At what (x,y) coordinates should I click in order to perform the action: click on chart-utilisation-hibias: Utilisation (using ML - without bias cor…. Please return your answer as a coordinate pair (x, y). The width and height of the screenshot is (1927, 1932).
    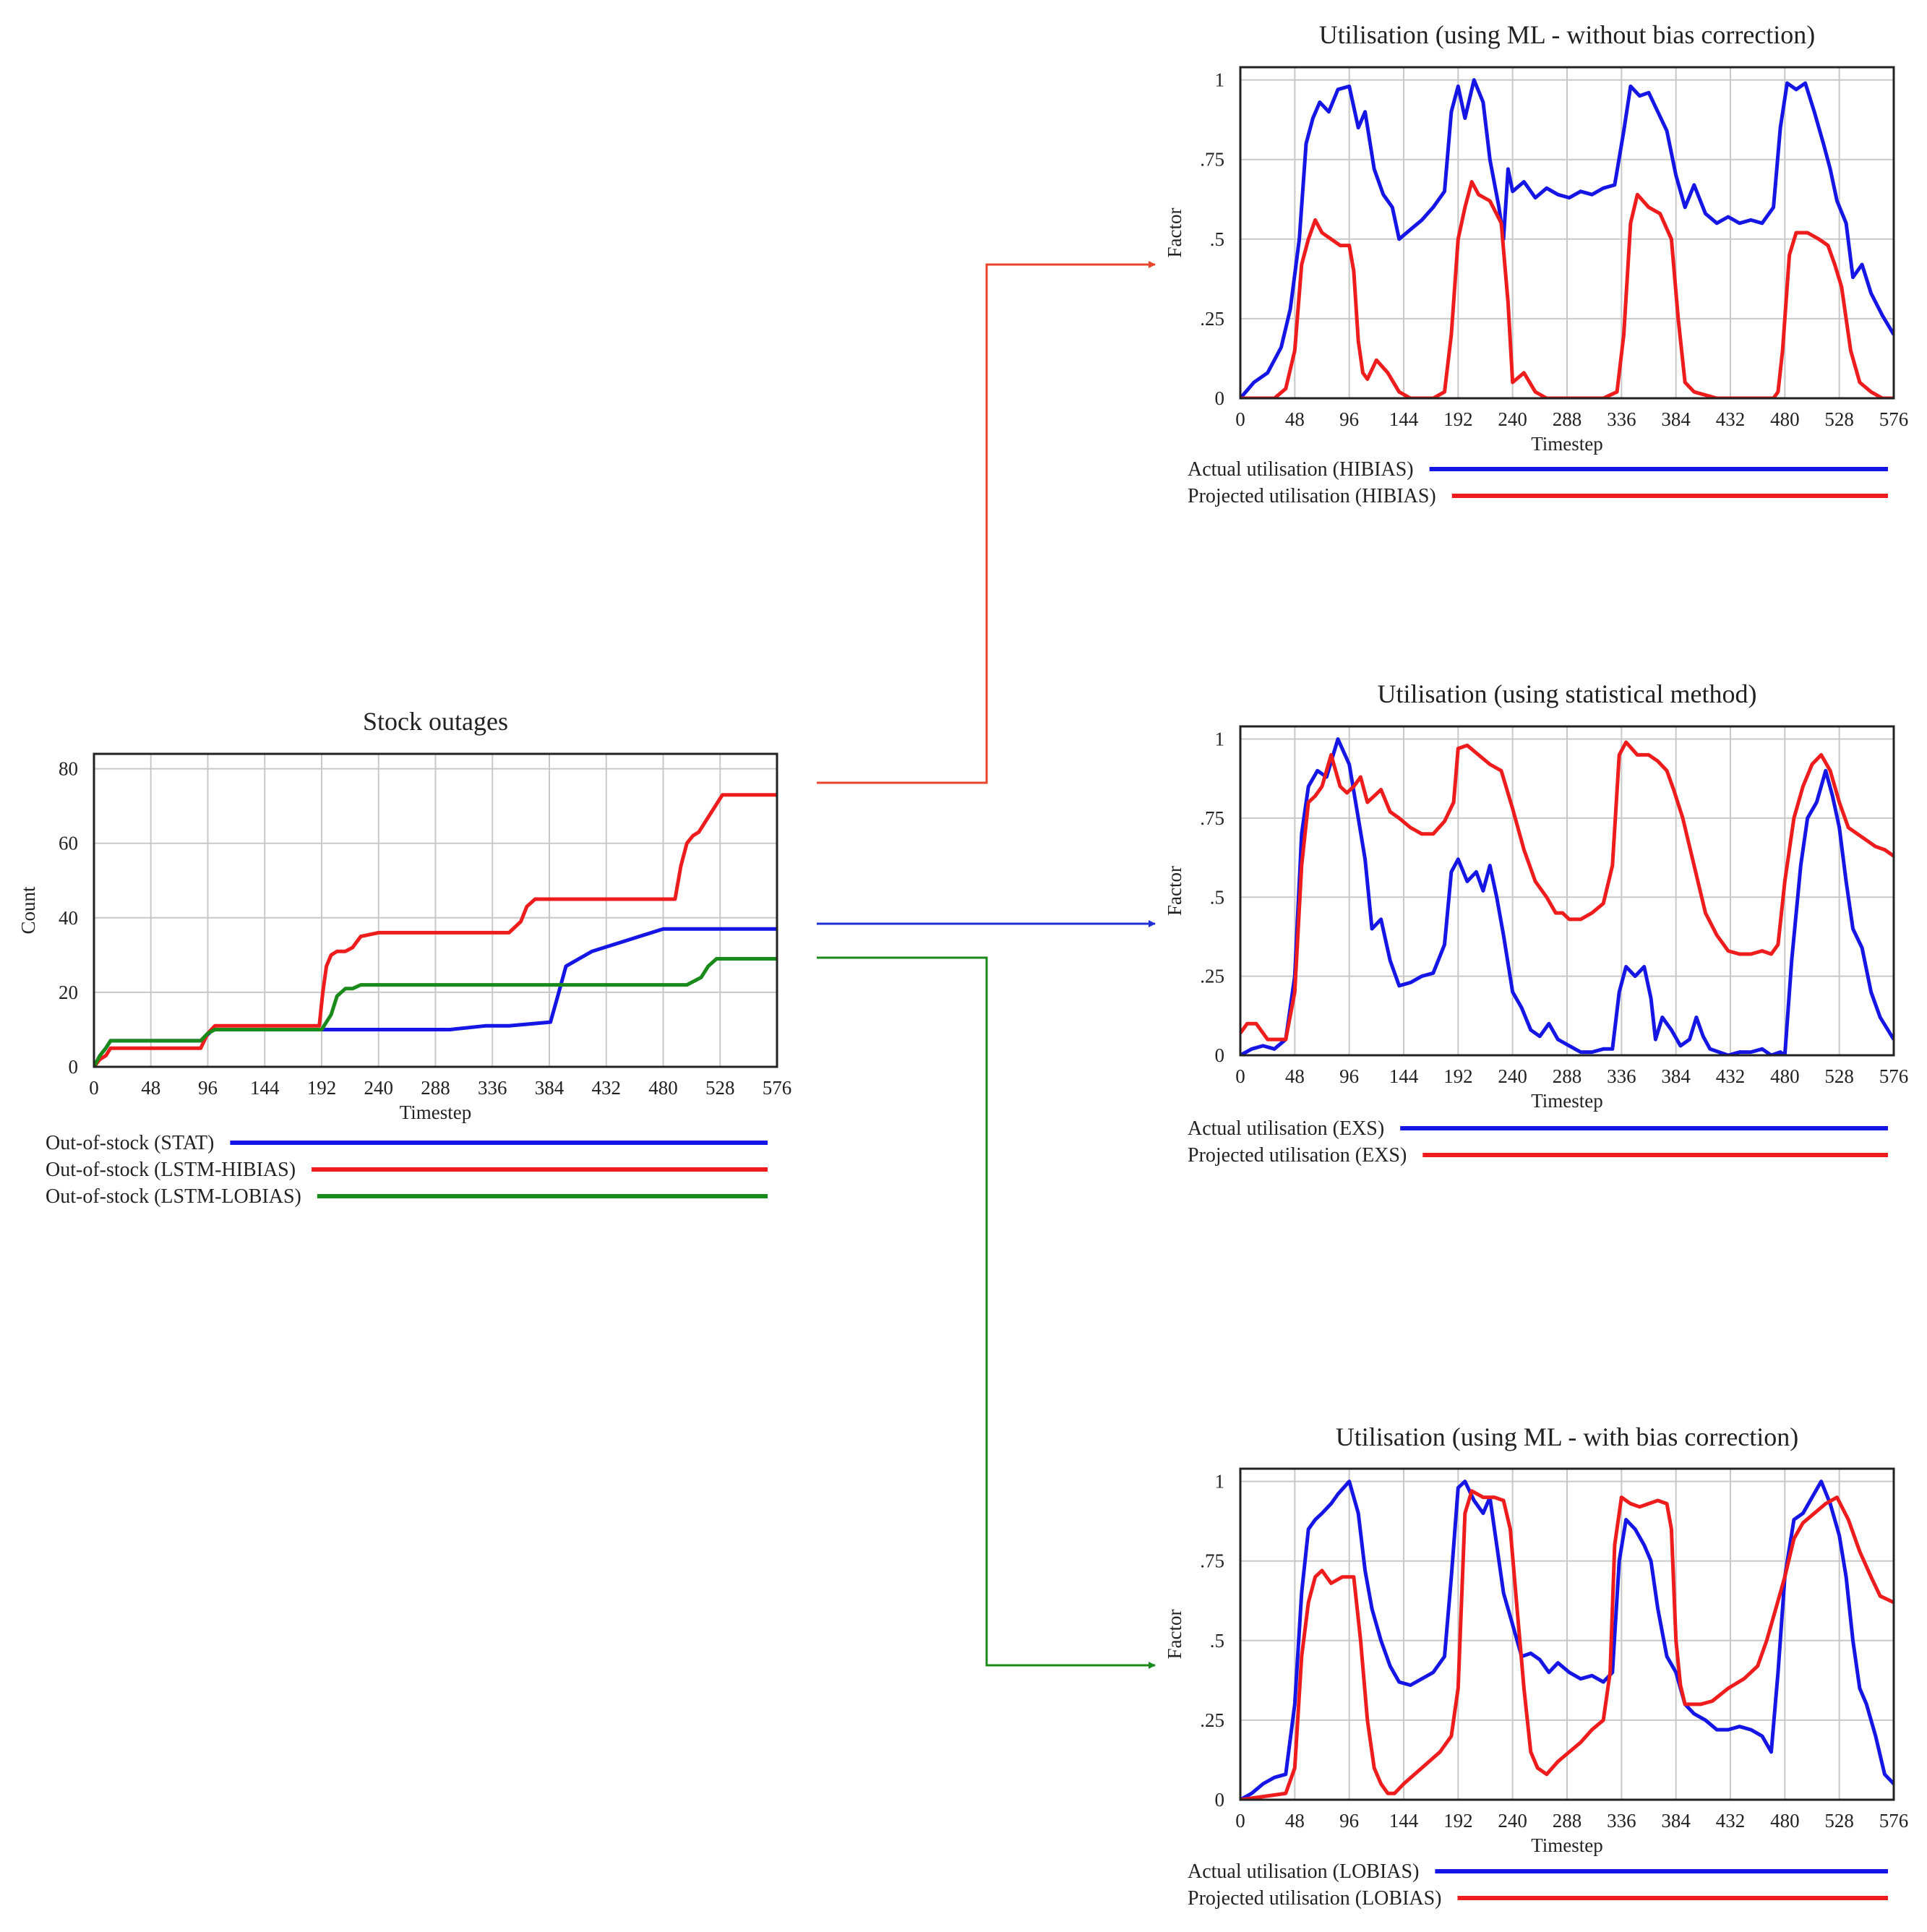
    Looking at the image, I should click on (1536, 263).